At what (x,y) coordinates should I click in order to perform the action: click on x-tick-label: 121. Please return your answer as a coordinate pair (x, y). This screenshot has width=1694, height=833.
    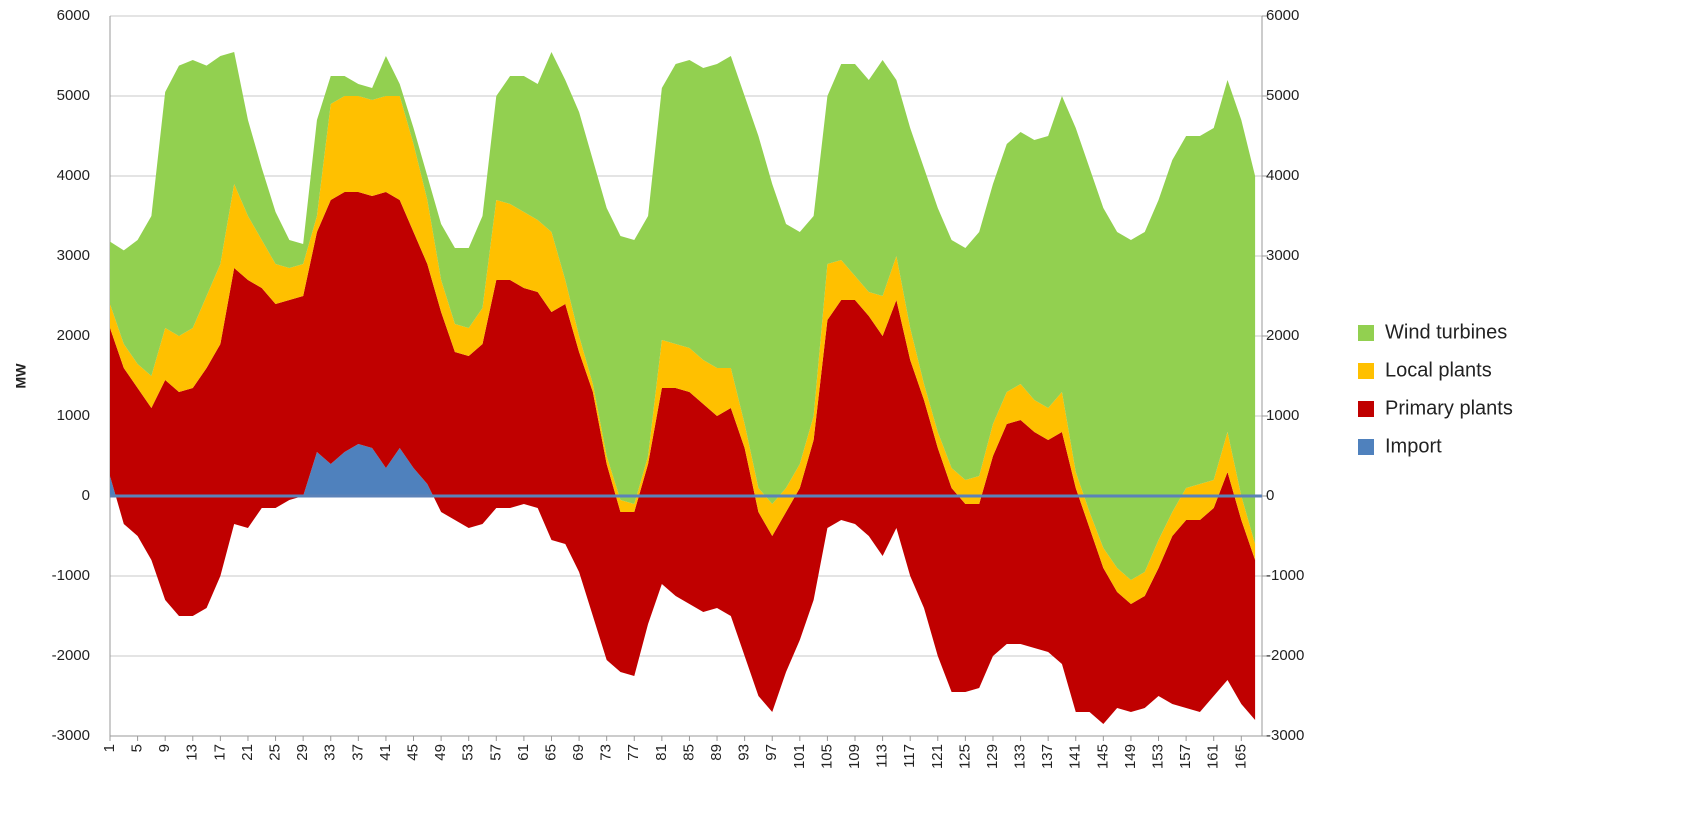
    Looking at the image, I should click on (937, 756).